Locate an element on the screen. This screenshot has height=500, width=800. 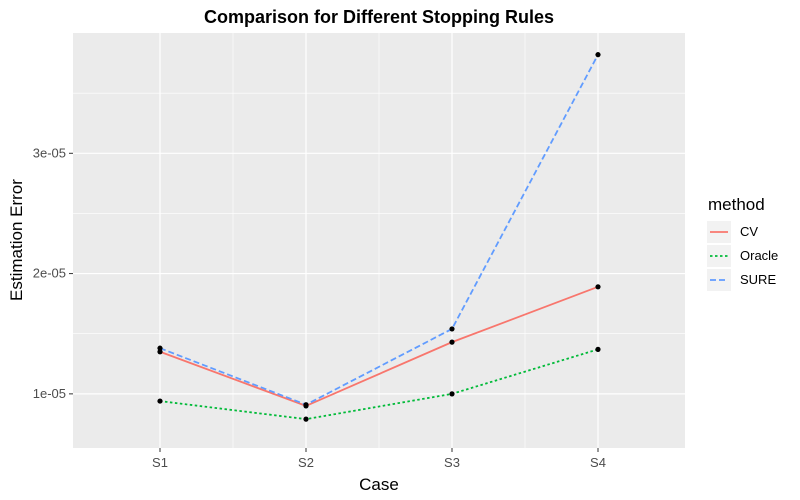
legend-items: CV Oracle SURE is located at coordinates (742, 256).